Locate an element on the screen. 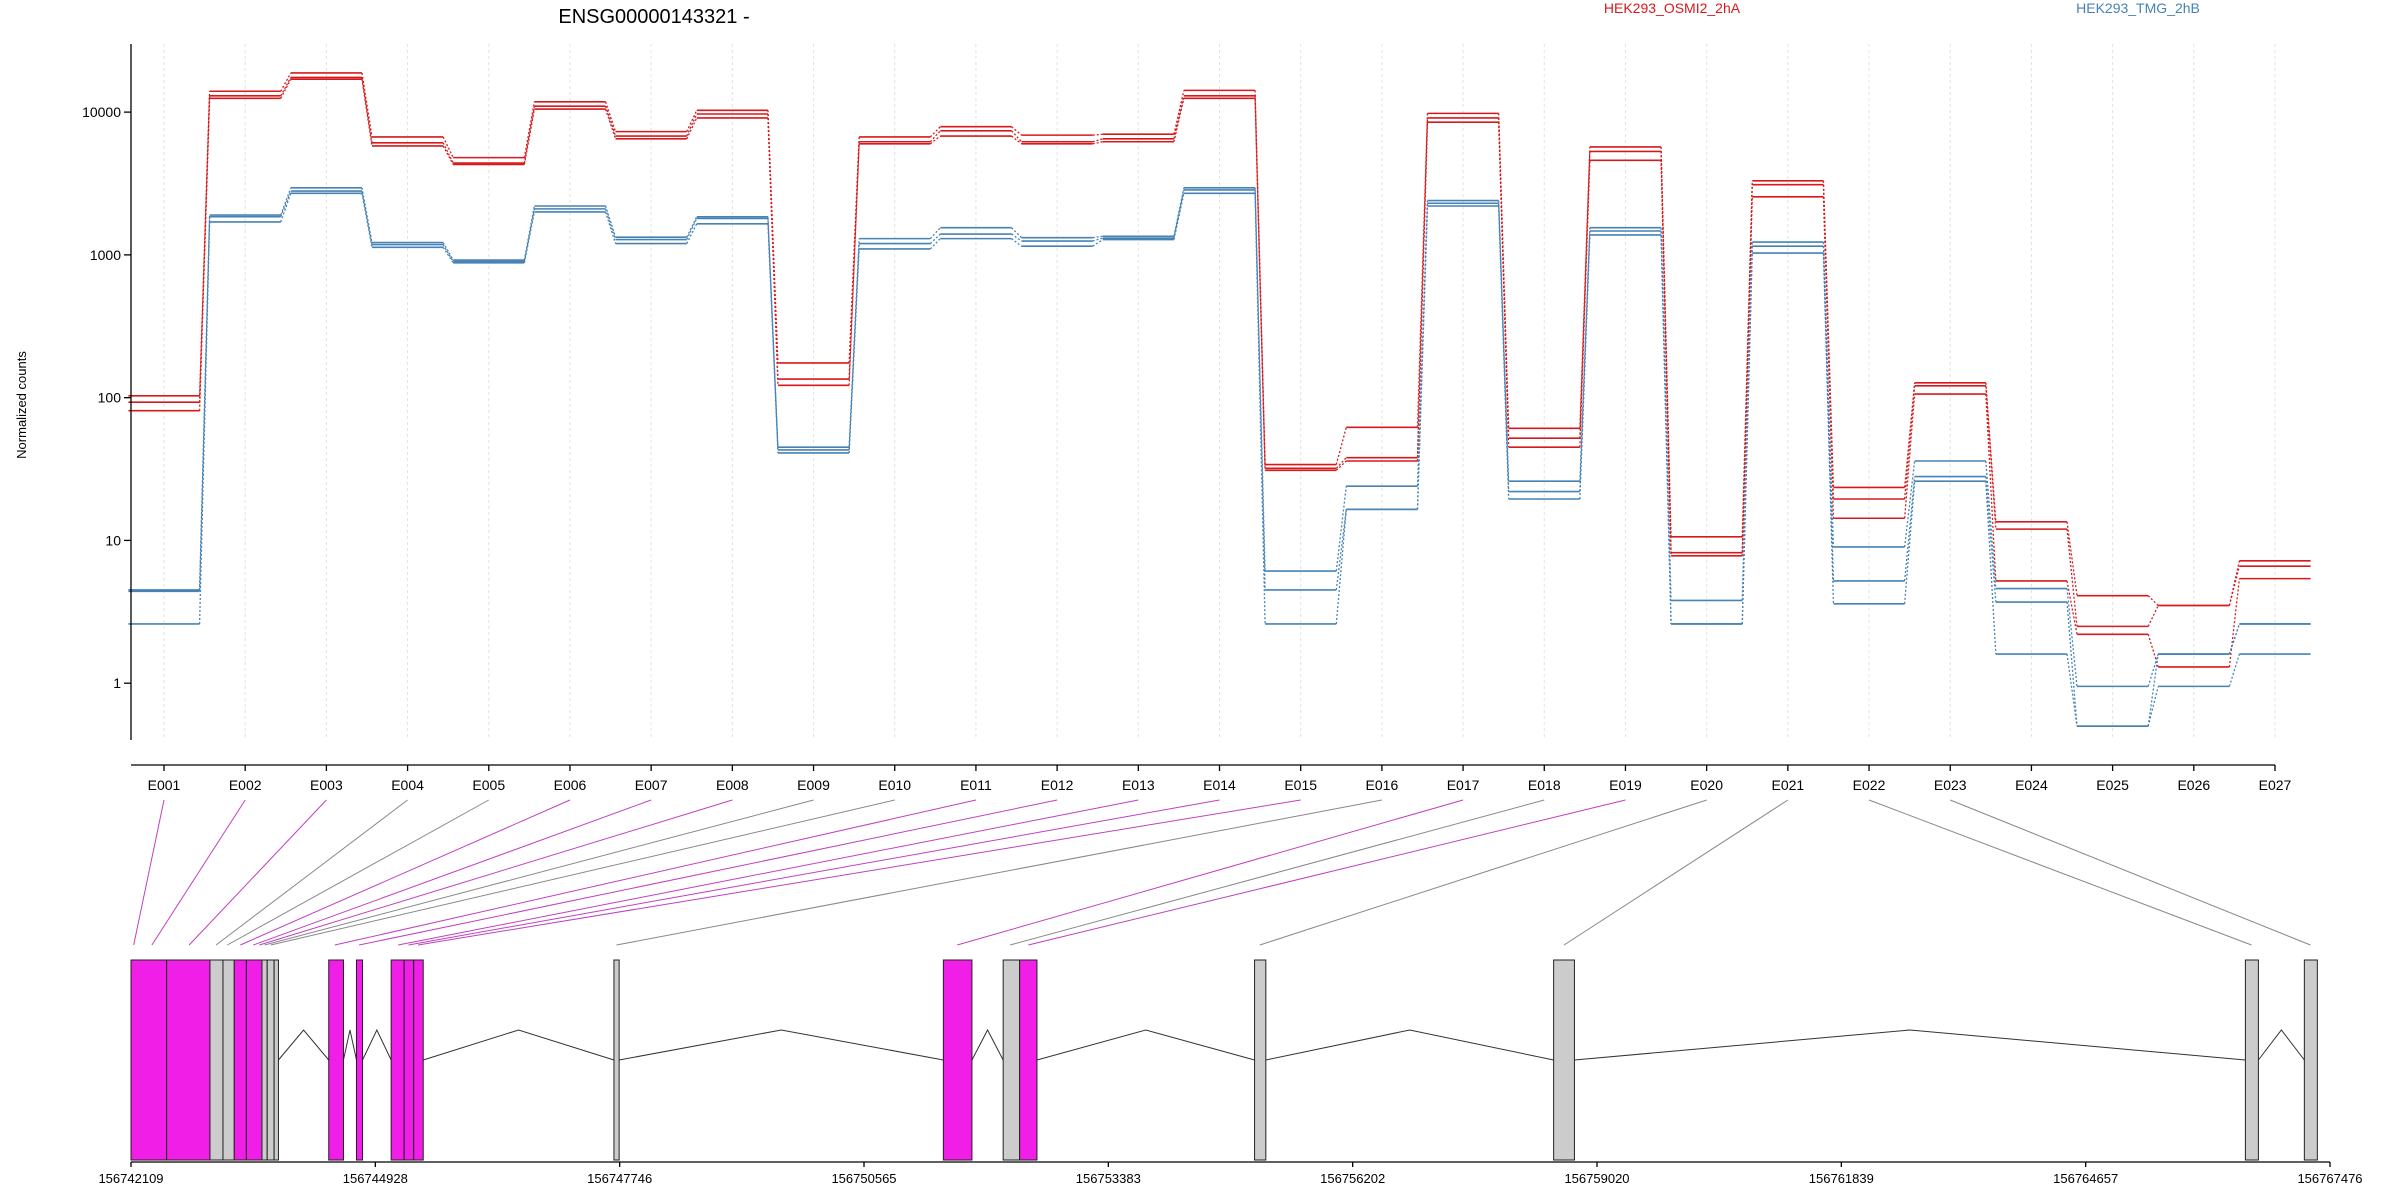  exon-link-E018 is located at coordinates (1277, 872).